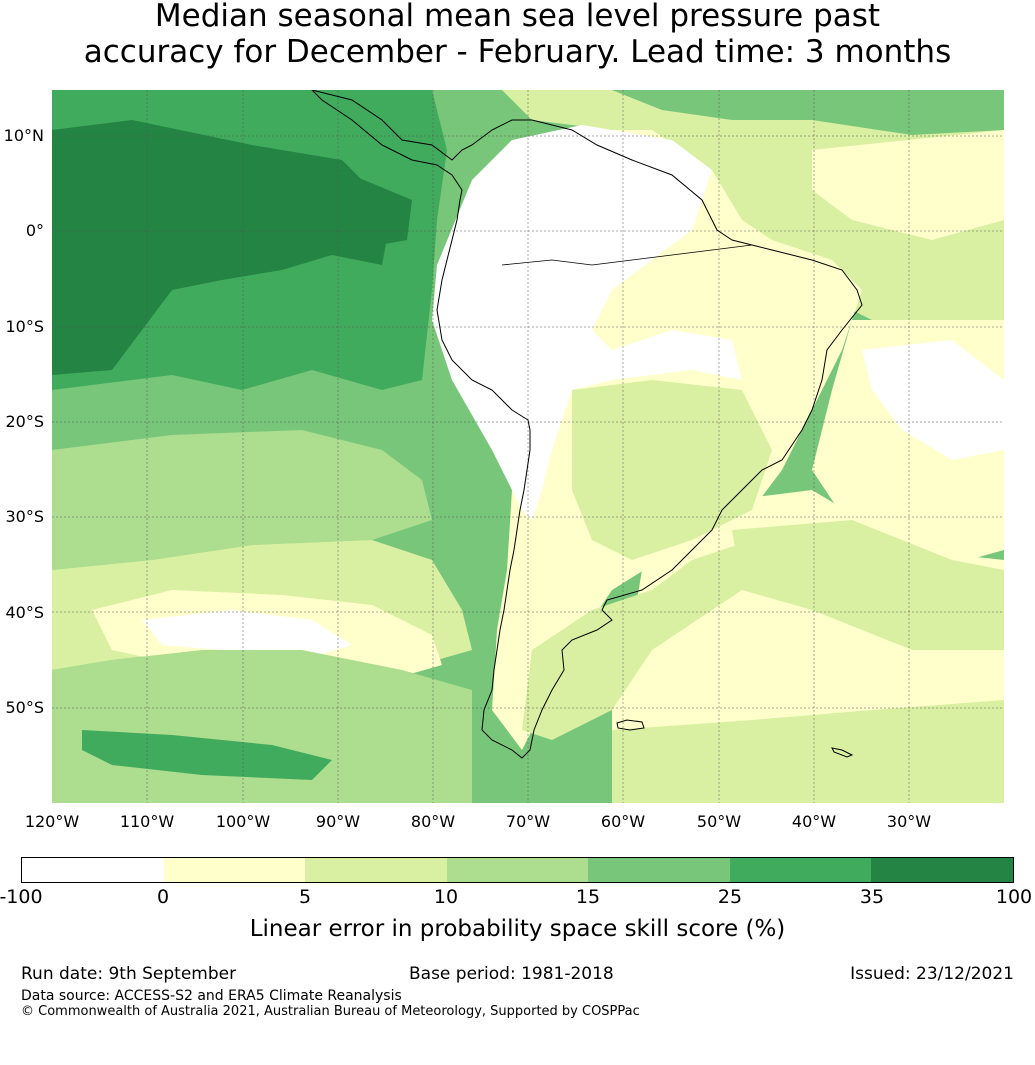  Describe the element at coordinates (207, 755) in the screenshot. I see `southern-ocean-high-skill` at that location.